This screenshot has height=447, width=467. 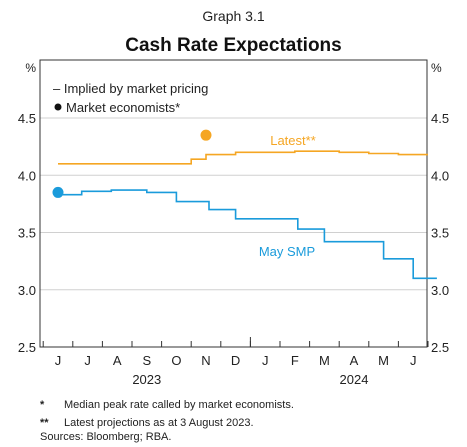 What do you see at coordinates (42, 405) in the screenshot?
I see `footnote-mark: *` at bounding box center [42, 405].